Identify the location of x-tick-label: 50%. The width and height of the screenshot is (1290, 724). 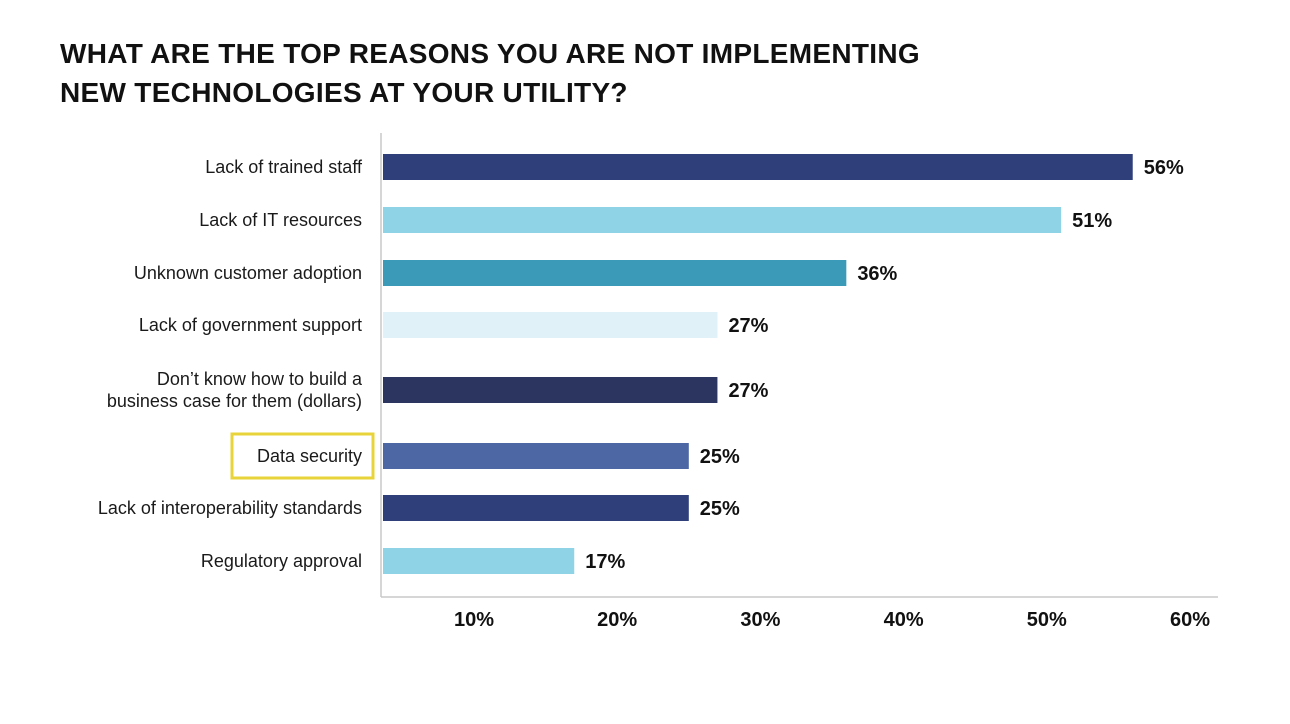
(1047, 620).